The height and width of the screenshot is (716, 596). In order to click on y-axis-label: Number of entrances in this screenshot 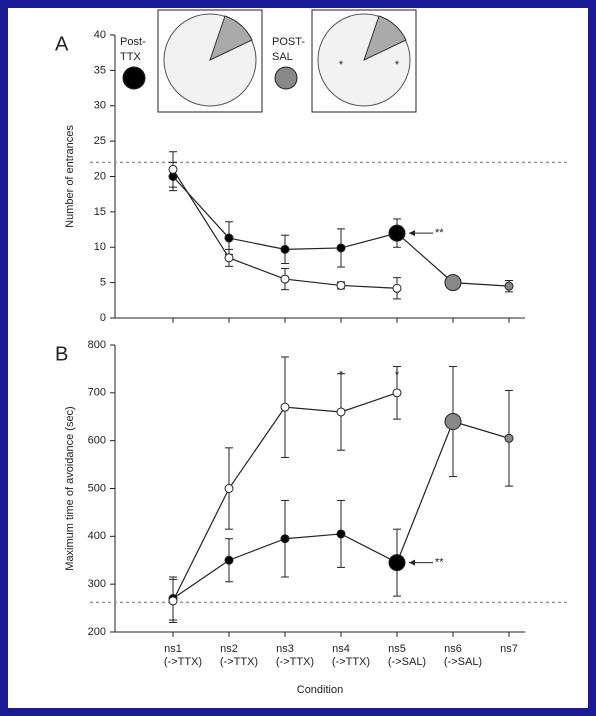, I will do `click(70, 176)`.